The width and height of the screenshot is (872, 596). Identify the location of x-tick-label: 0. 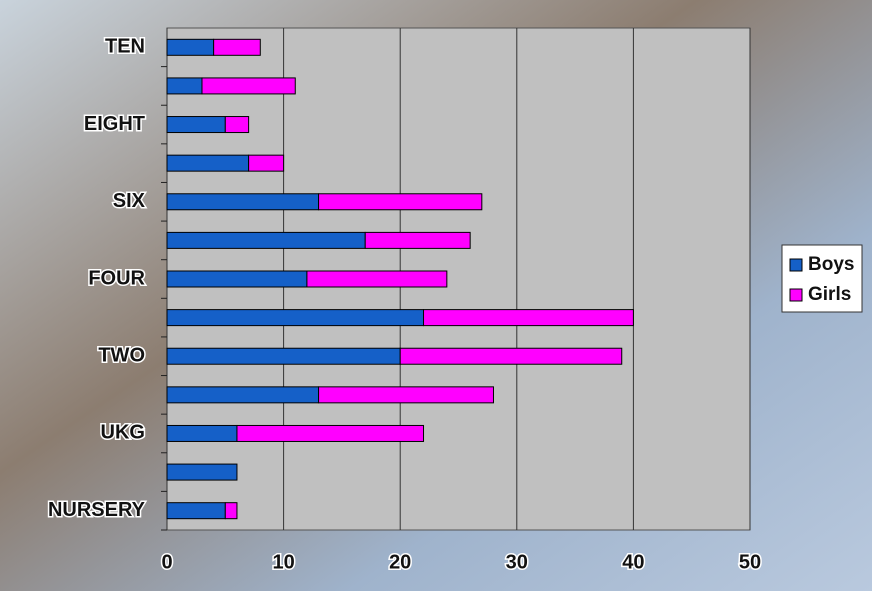
(166, 562).